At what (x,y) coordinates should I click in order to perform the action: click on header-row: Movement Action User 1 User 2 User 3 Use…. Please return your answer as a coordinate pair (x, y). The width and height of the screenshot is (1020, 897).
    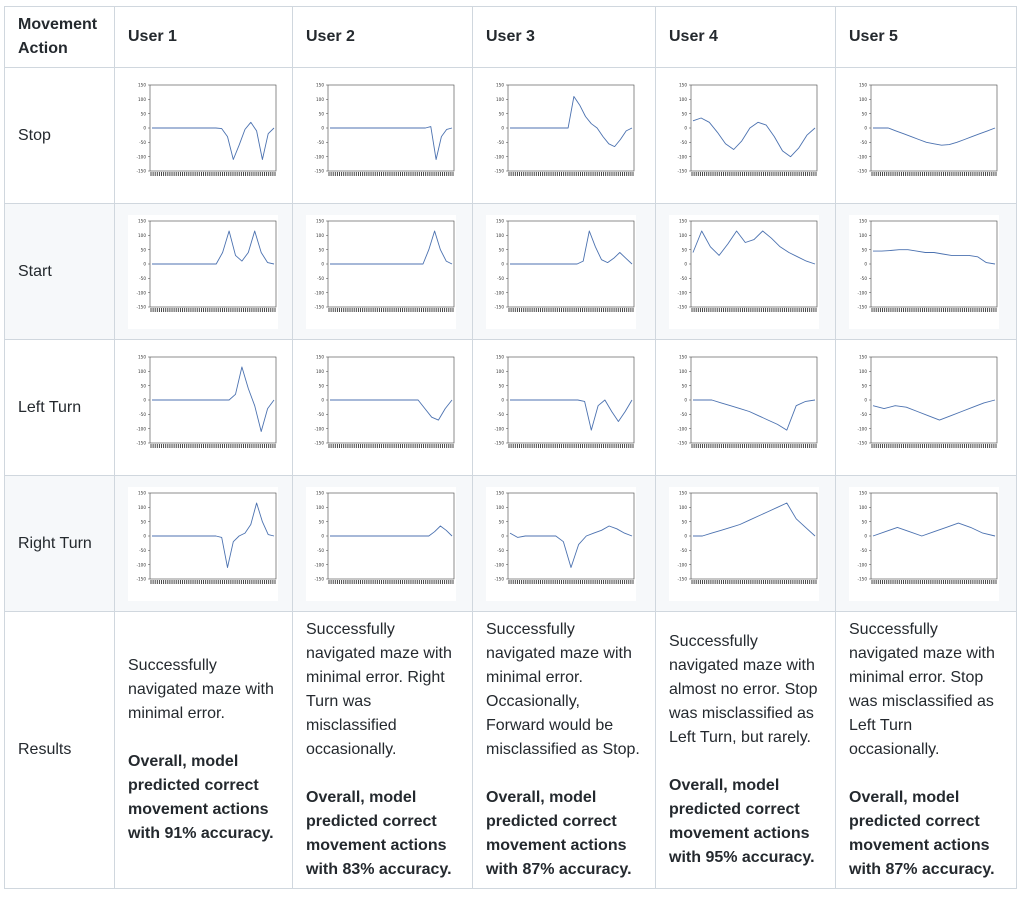
    Looking at the image, I should click on (510, 37).